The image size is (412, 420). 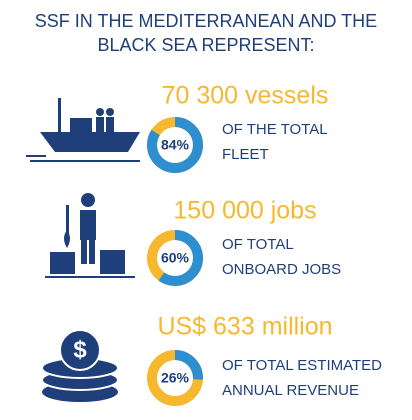 What do you see at coordinates (302, 365) in the screenshot?
I see `description: OF TOTAL ESTIMATED` at bounding box center [302, 365].